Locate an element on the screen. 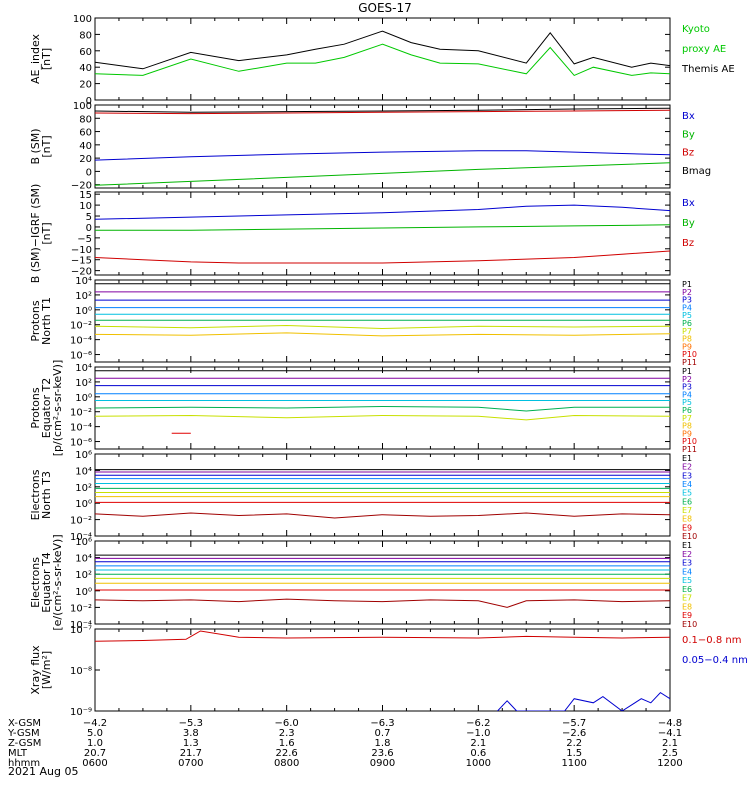 Image resolution: width=750 pixels, height=800 pixels. x-axis-cell: 1200 is located at coordinates (669, 763).